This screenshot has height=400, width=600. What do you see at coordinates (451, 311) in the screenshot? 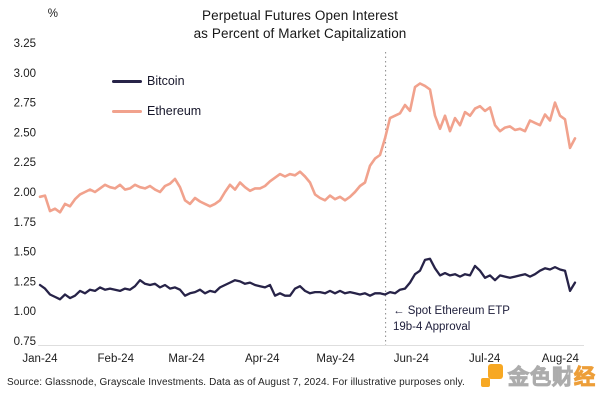
I see `event-annotation-line1: ← Spot Ethereum ETP` at bounding box center [451, 311].